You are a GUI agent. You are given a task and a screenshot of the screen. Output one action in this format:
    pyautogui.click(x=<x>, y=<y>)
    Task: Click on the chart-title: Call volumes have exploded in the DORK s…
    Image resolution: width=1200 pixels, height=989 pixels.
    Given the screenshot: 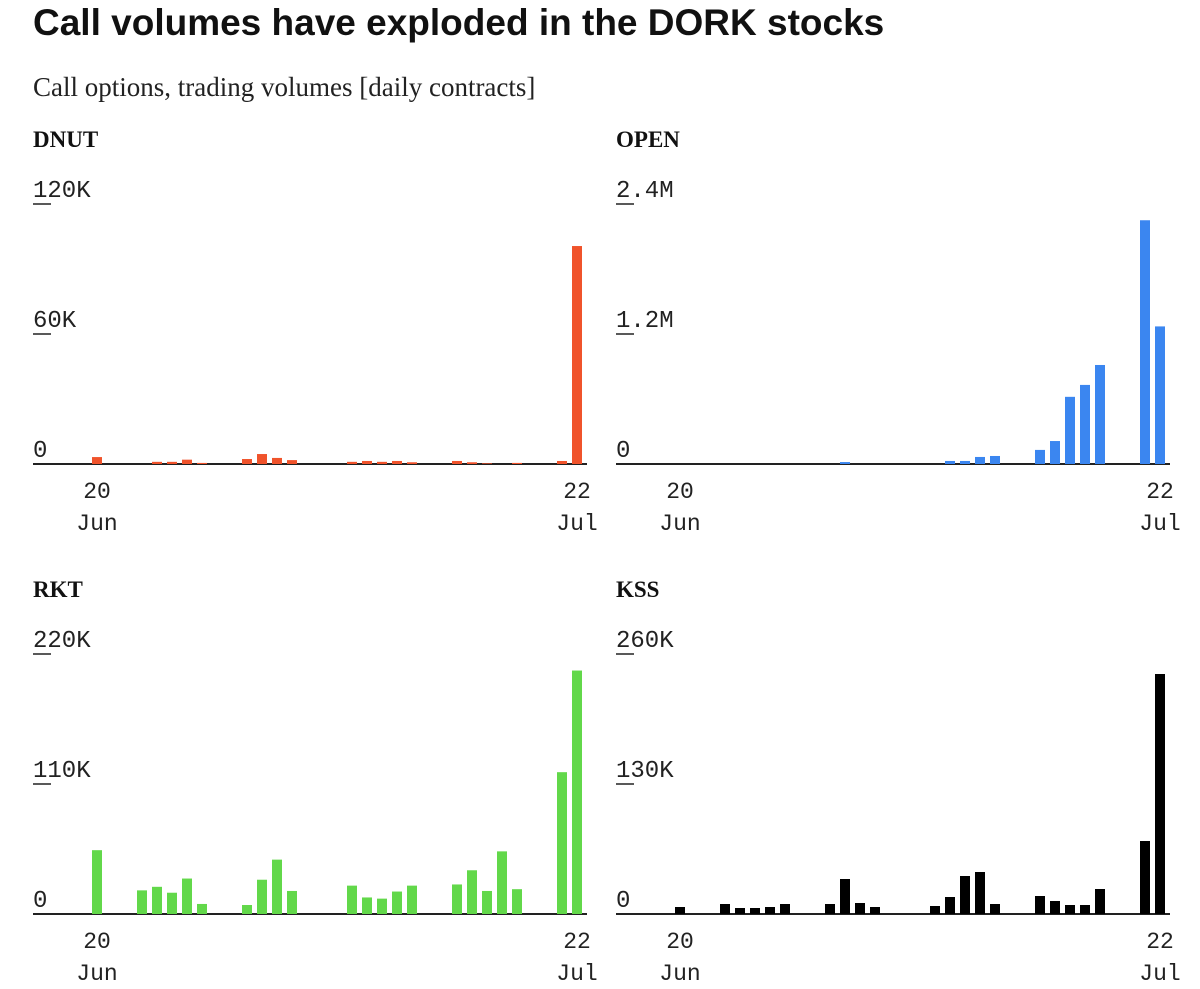 What is the action you would take?
    pyautogui.click(x=458, y=22)
    